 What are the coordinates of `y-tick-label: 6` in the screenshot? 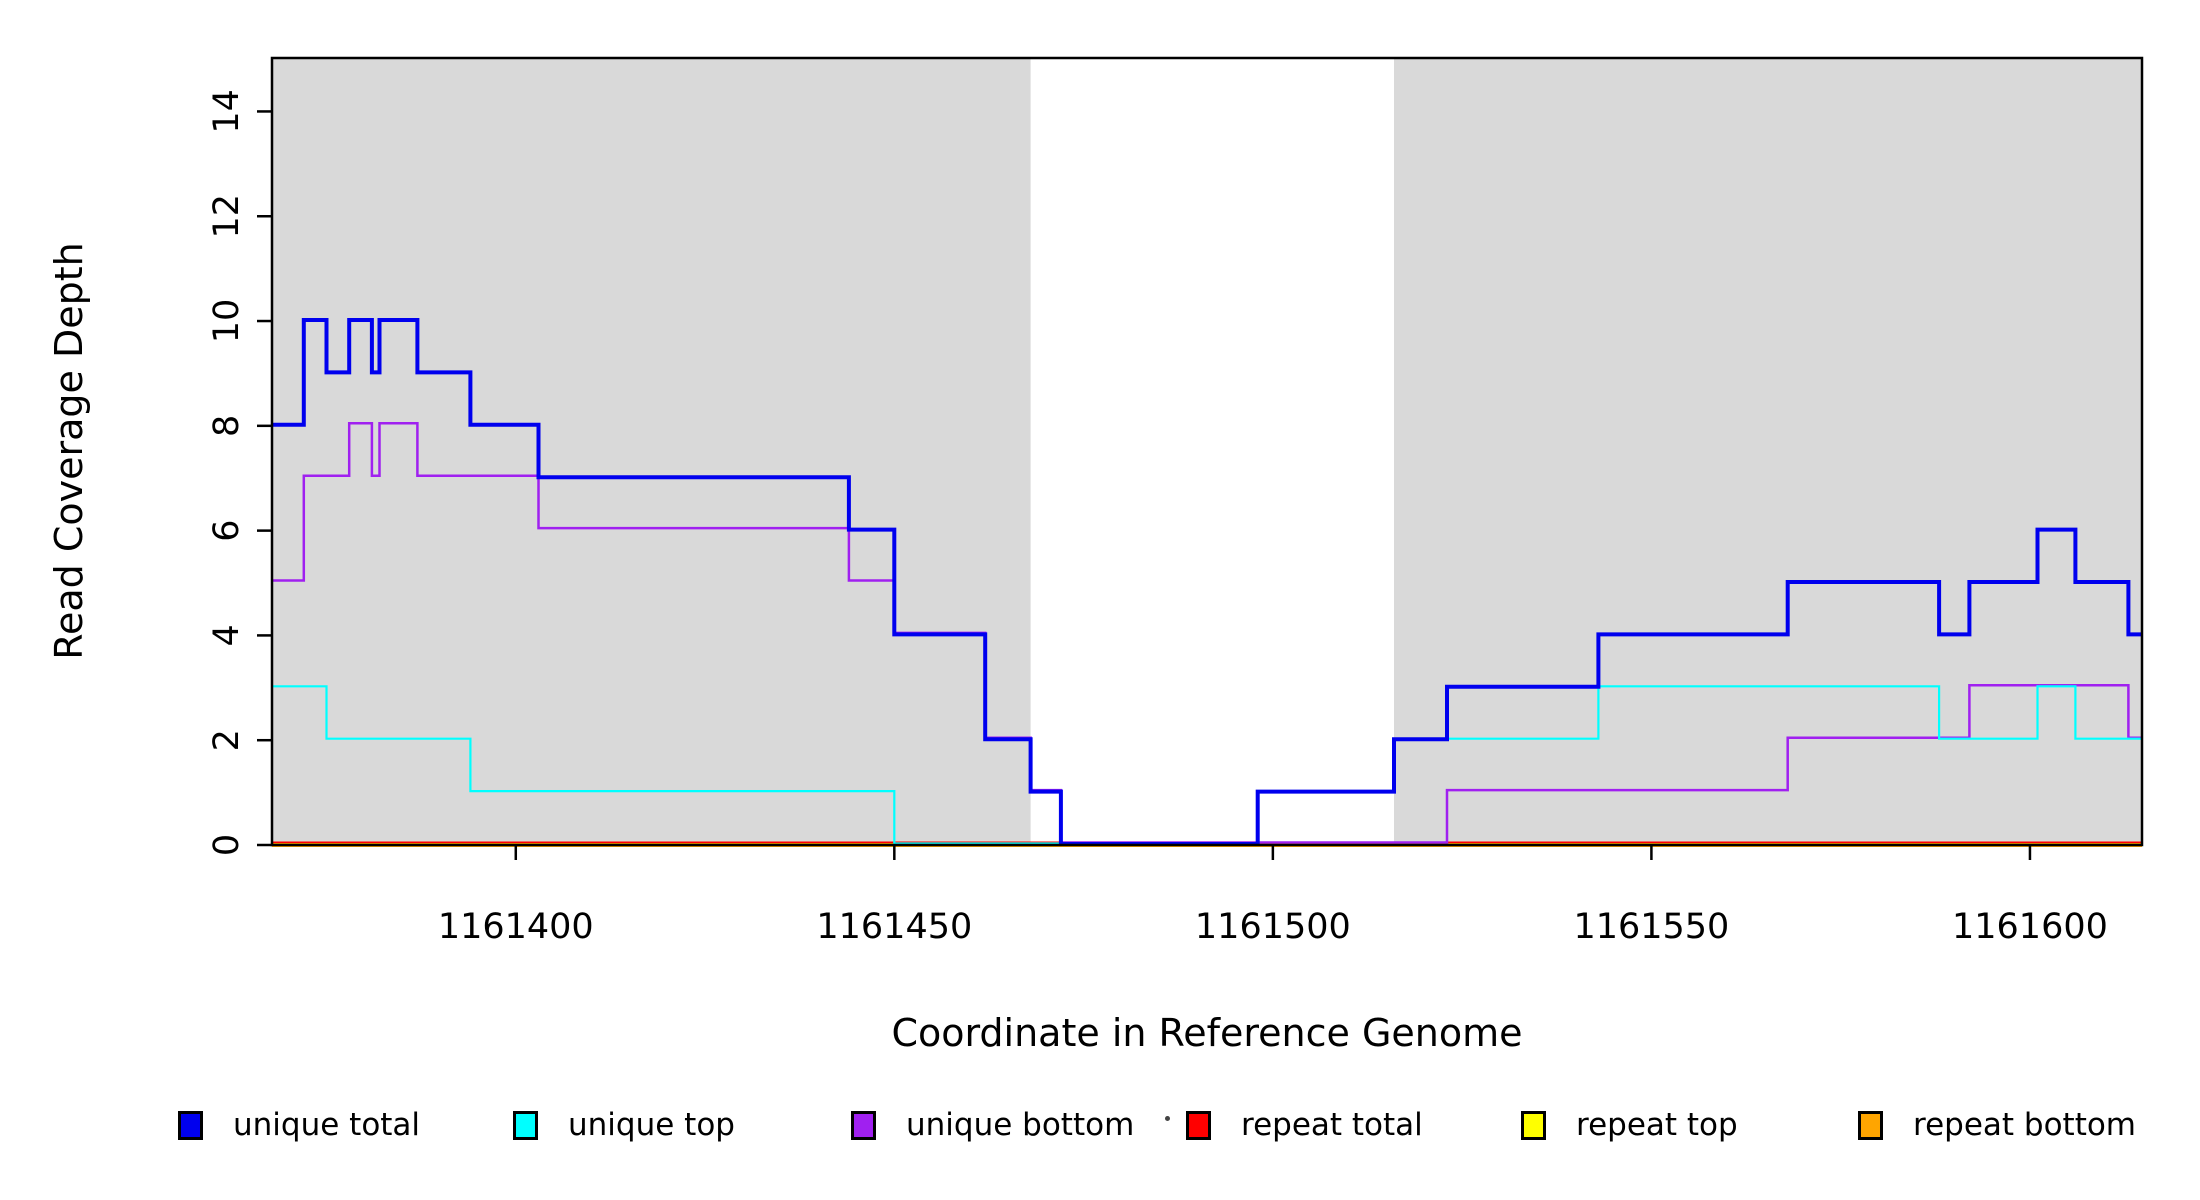 It's located at (227, 530).